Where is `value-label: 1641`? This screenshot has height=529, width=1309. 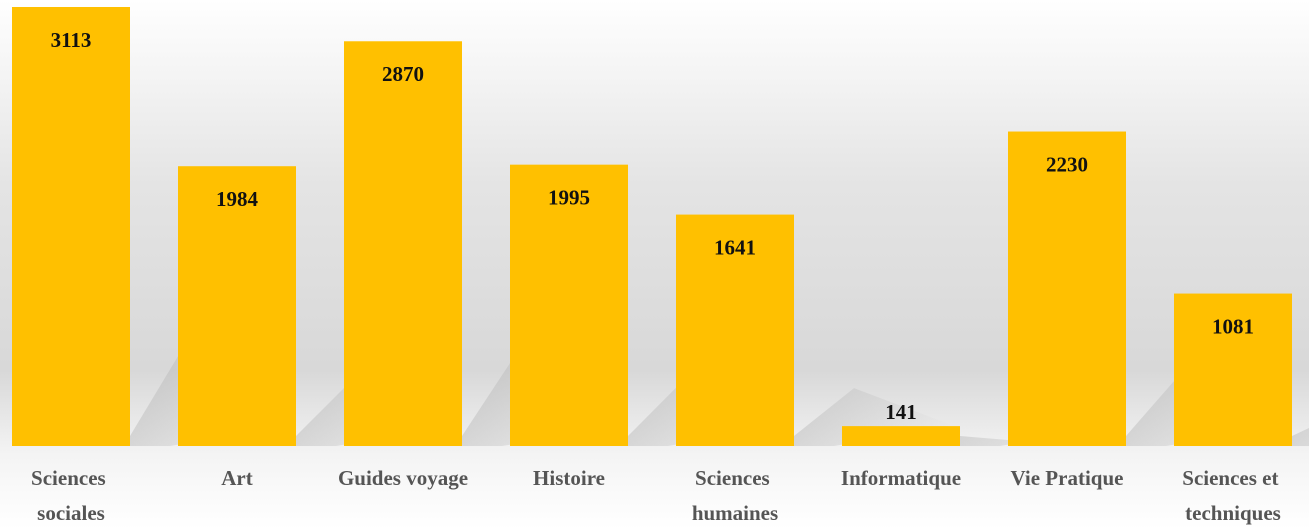 value-label: 1641 is located at coordinates (735, 247).